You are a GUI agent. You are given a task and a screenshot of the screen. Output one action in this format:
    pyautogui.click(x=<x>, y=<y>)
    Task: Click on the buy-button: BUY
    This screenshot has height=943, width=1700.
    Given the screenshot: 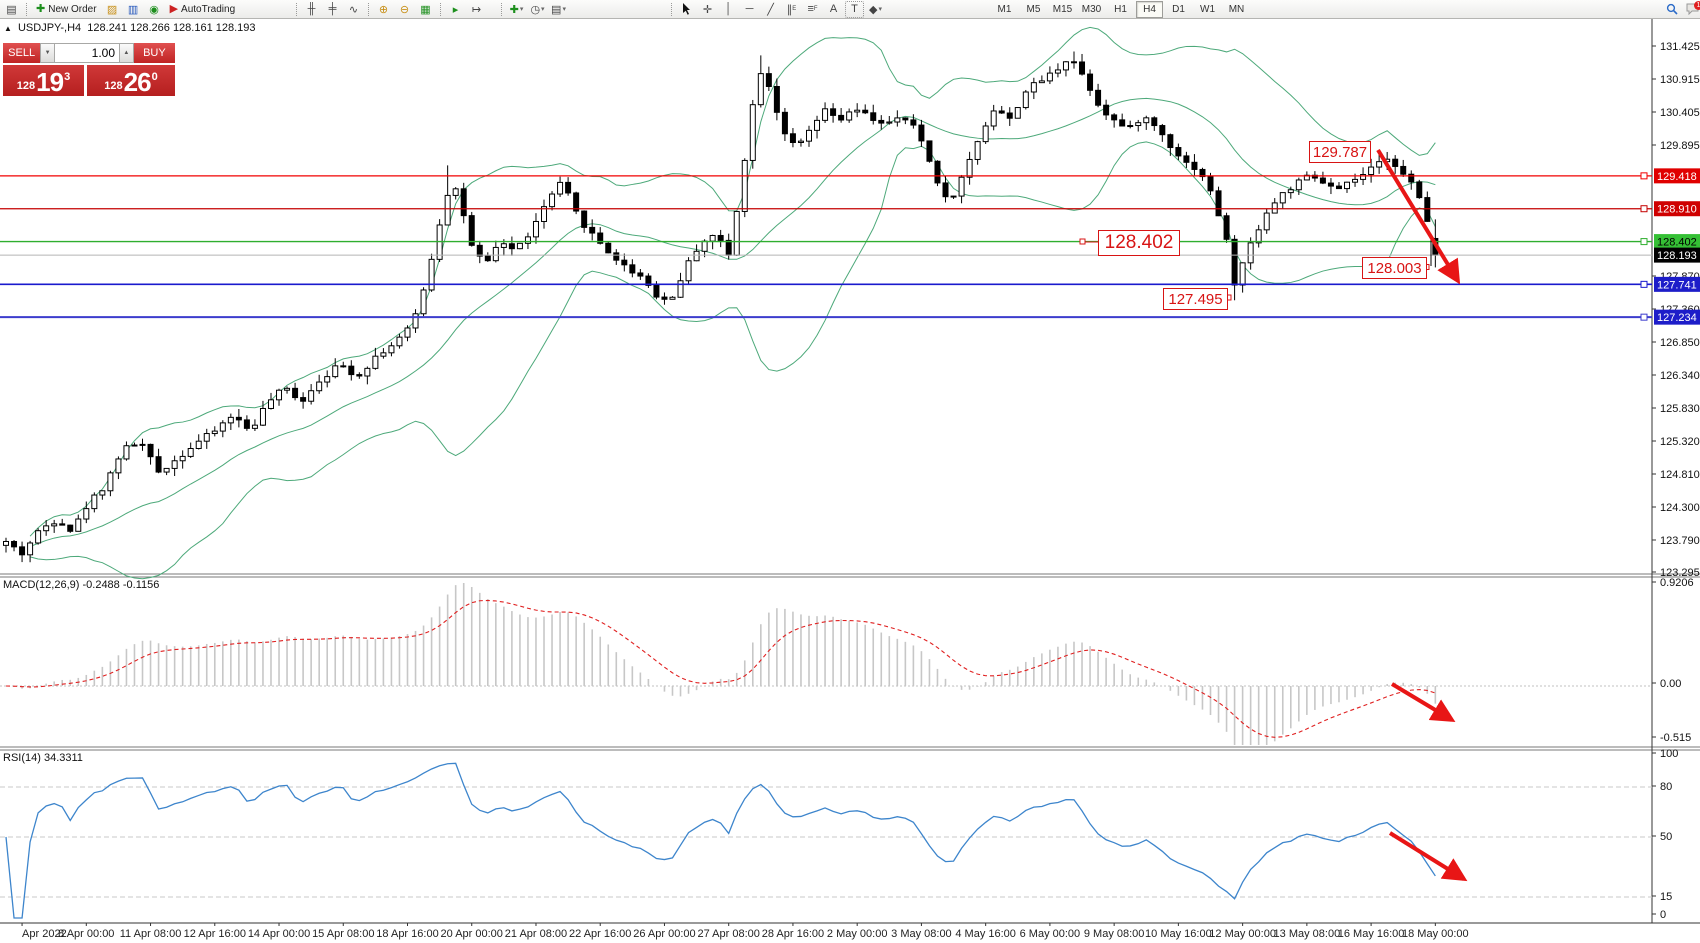 What is the action you would take?
    pyautogui.click(x=154, y=53)
    